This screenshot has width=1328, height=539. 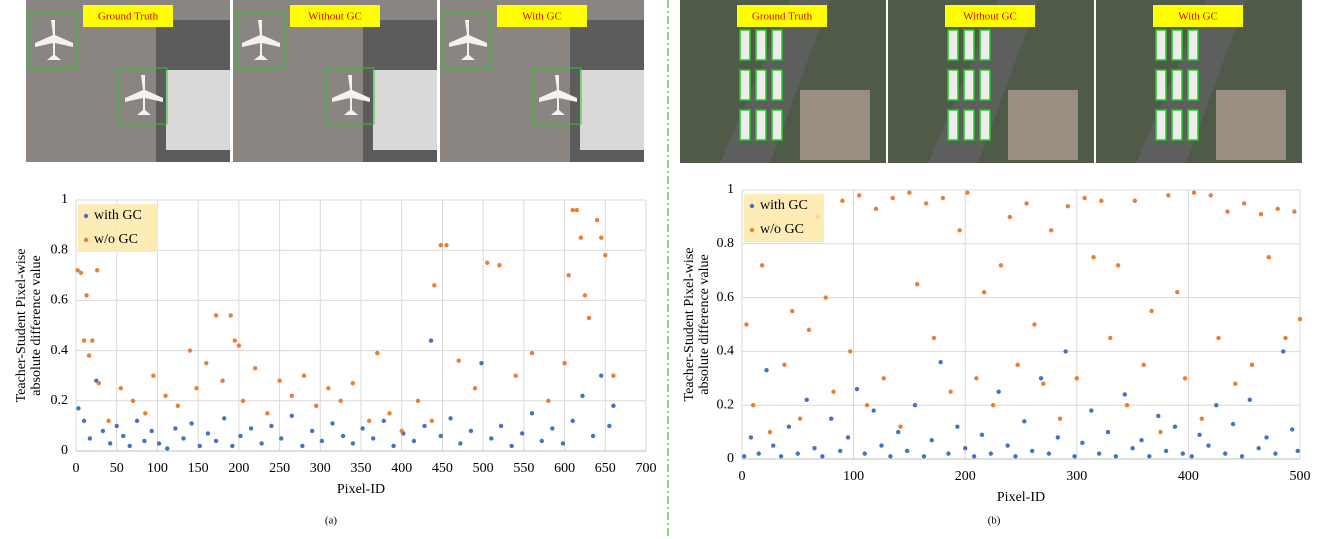 What do you see at coordinates (782, 229) in the screenshot?
I see `legend-label: w/o GC` at bounding box center [782, 229].